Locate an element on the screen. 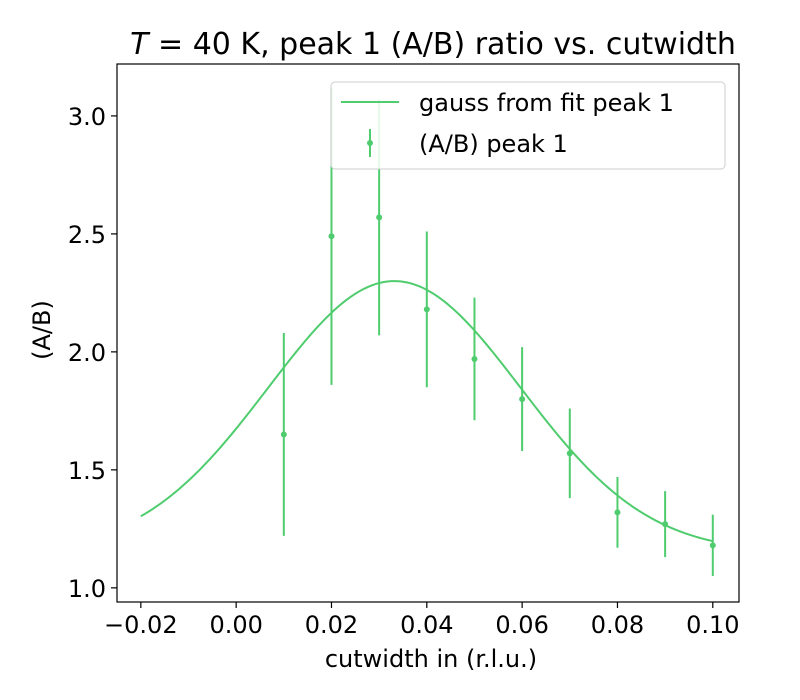 This screenshot has height=700, width=800. x-axis-label: cutwidth in (r.l.u.) is located at coordinates (431, 659).